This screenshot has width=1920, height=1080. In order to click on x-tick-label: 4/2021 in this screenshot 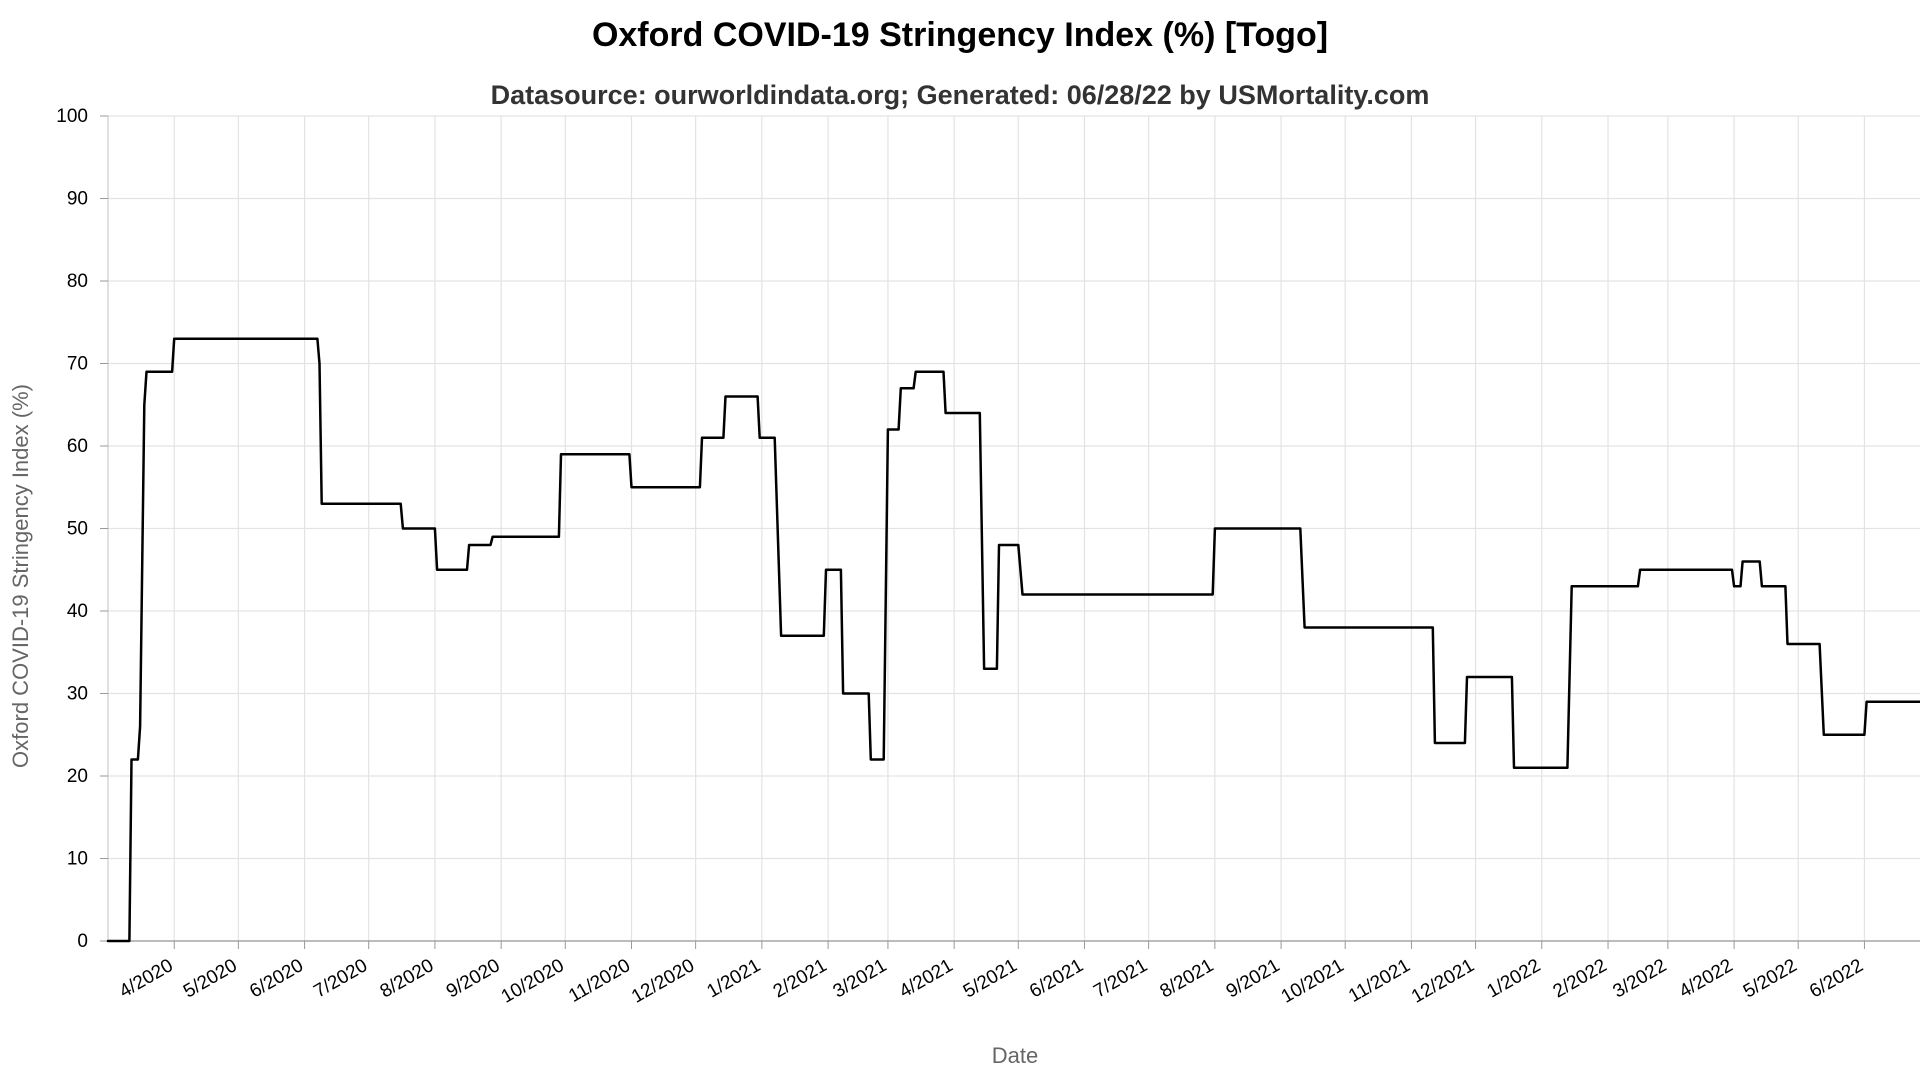, I will do `click(926, 978)`.